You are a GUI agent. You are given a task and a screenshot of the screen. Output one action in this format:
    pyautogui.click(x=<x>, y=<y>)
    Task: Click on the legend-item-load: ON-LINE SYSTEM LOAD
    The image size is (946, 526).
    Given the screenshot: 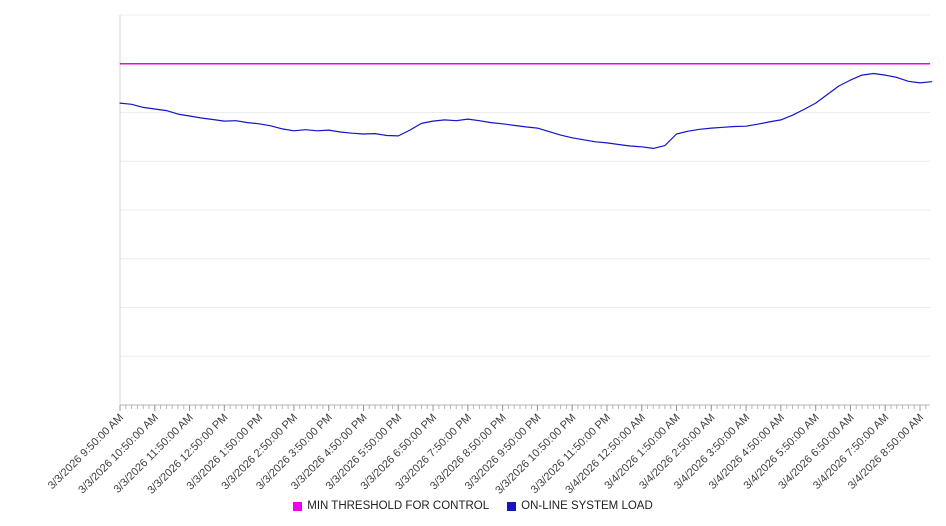 What is the action you would take?
    pyautogui.click(x=580, y=506)
    